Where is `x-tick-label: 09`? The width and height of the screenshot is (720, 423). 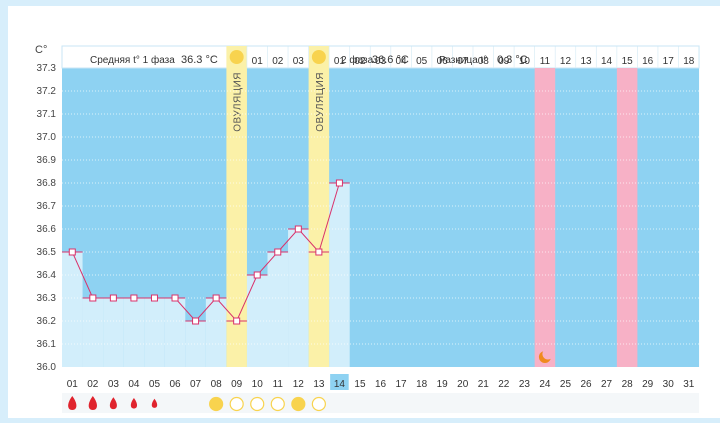 x-tick-label: 09 is located at coordinates (237, 384).